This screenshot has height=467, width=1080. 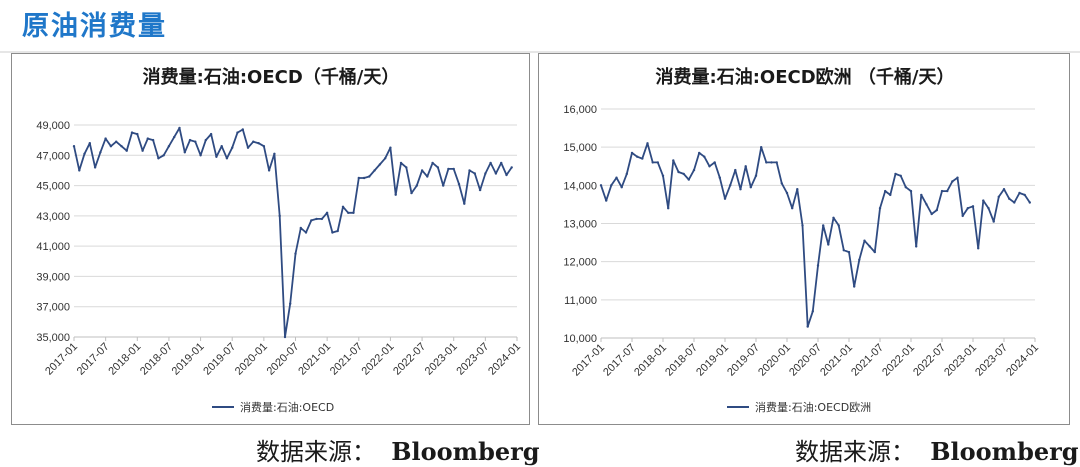 What do you see at coordinates (219, 359) in the screenshot?
I see `x-tick-label: 2019-07` at bounding box center [219, 359].